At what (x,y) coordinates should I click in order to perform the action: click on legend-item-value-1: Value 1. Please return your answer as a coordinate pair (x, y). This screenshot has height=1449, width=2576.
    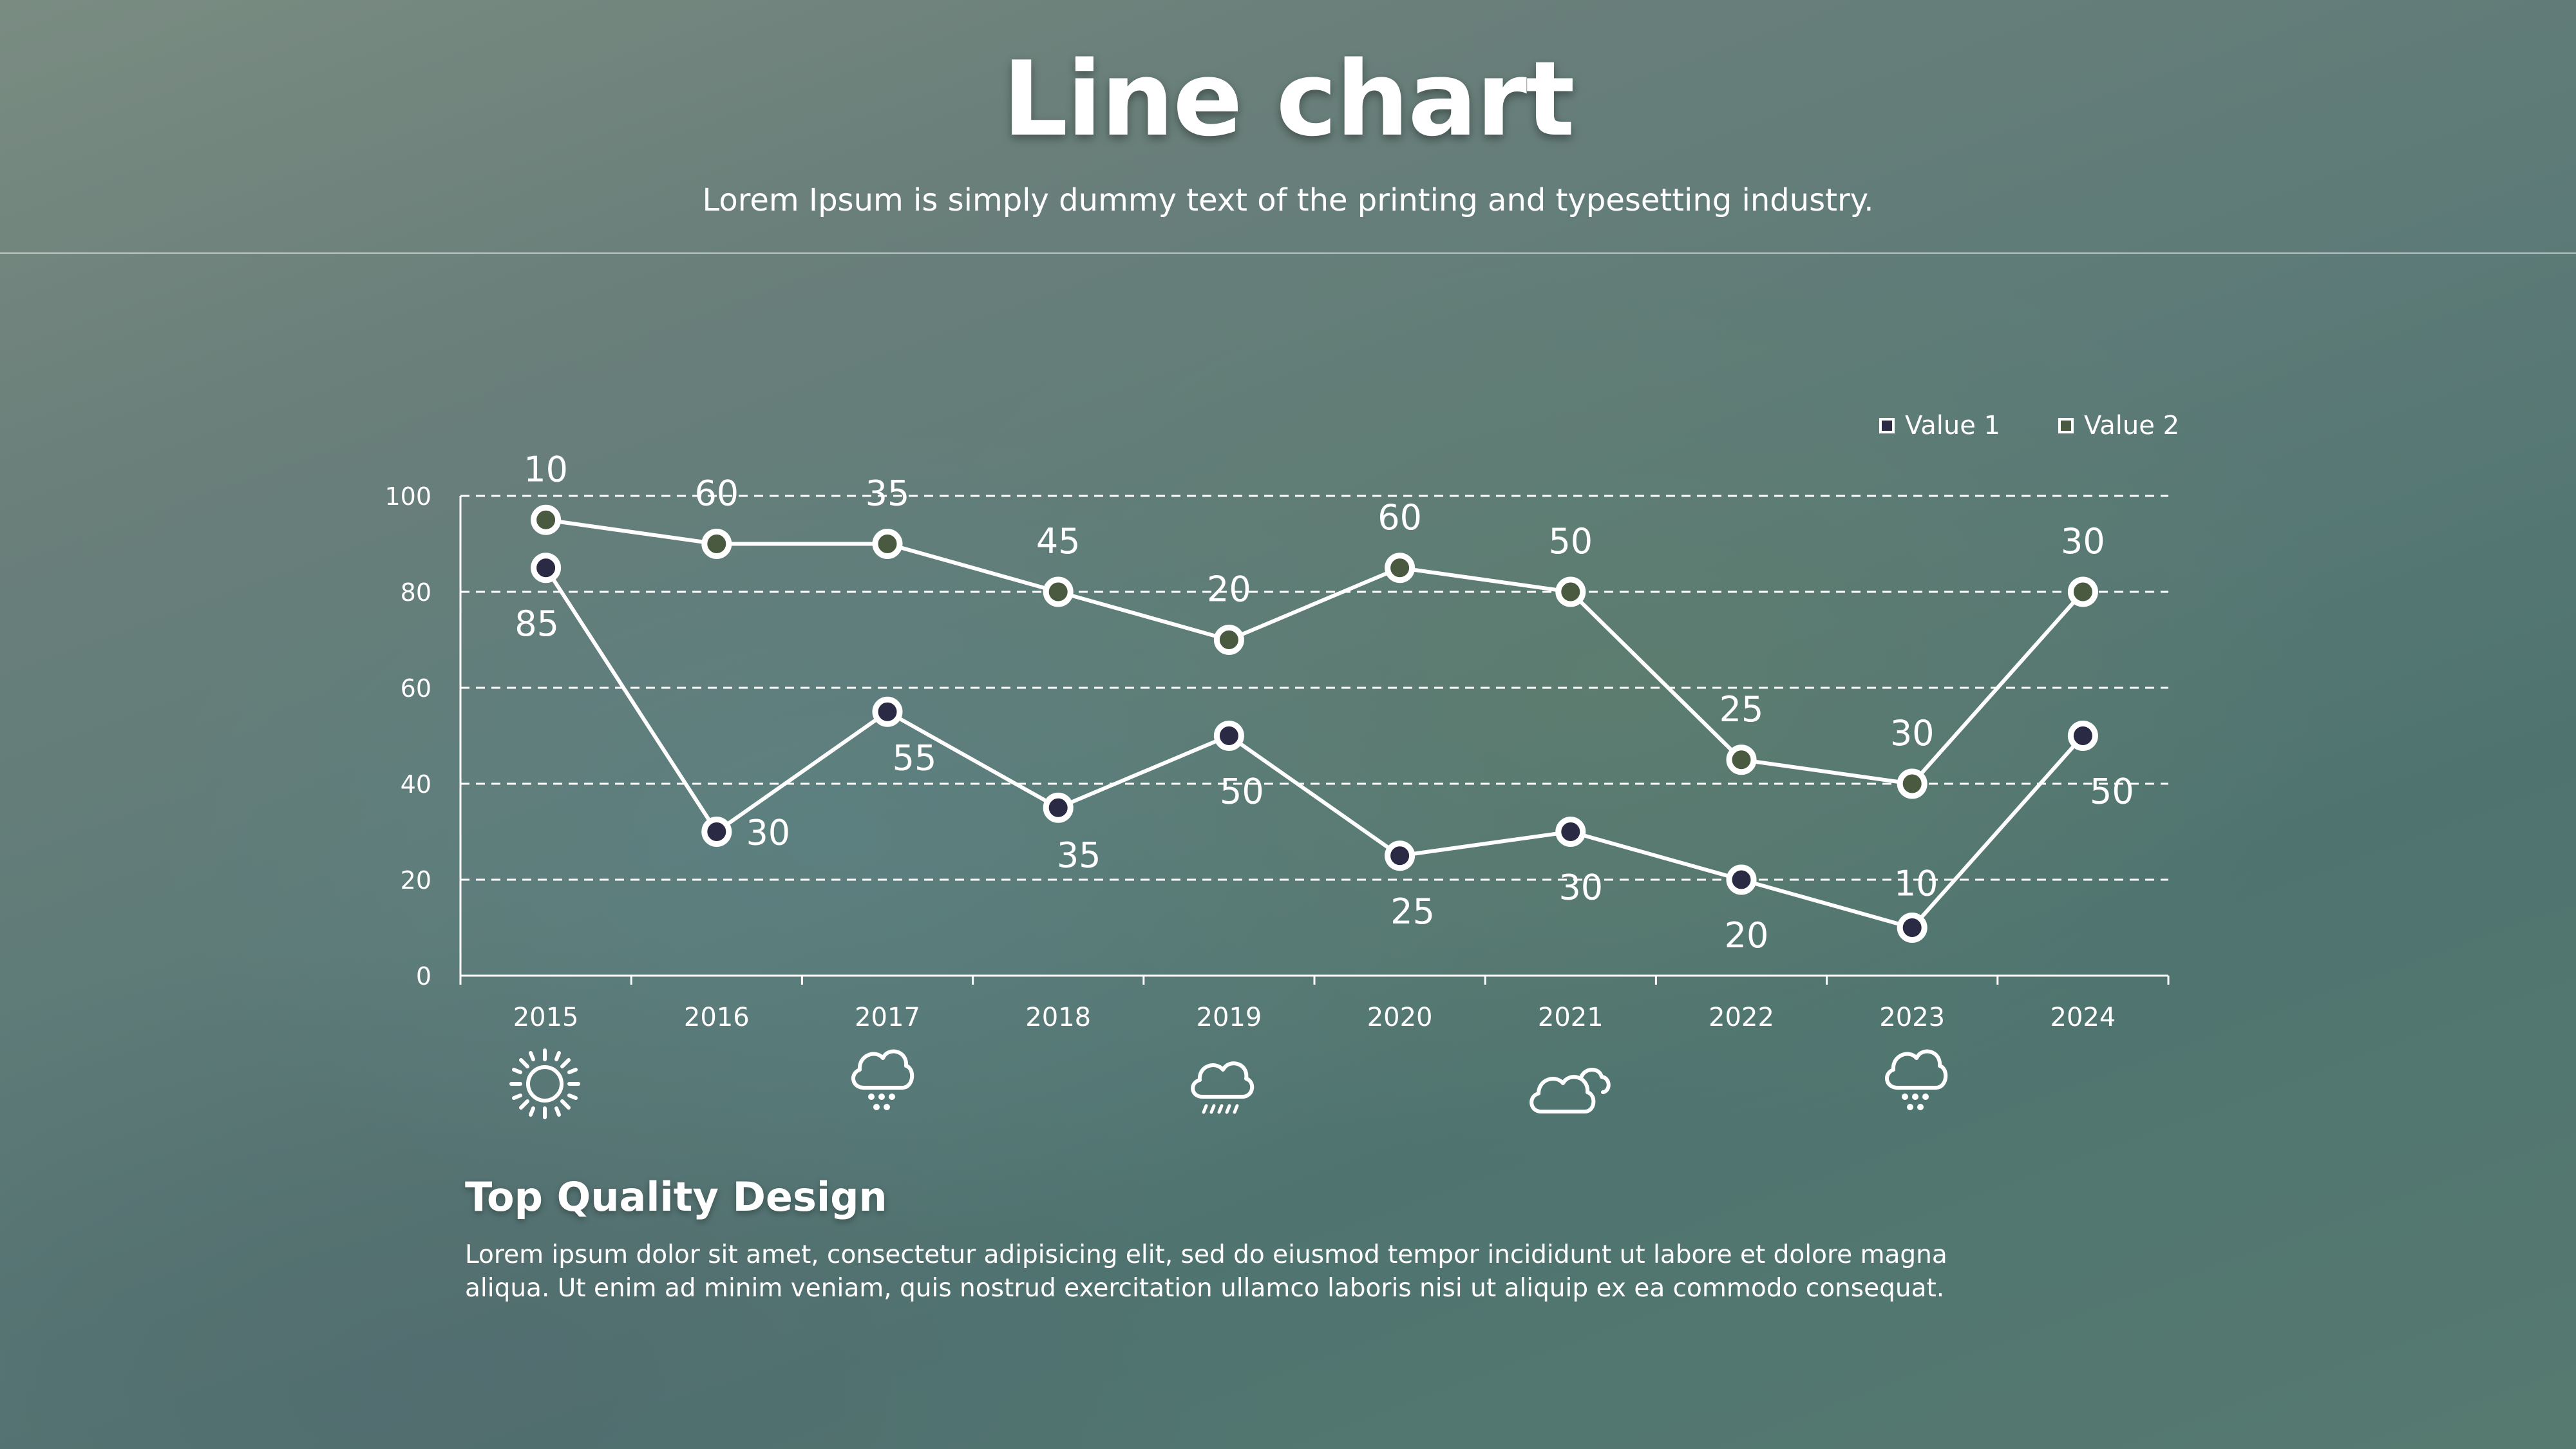
    Looking at the image, I should click on (1940, 426).